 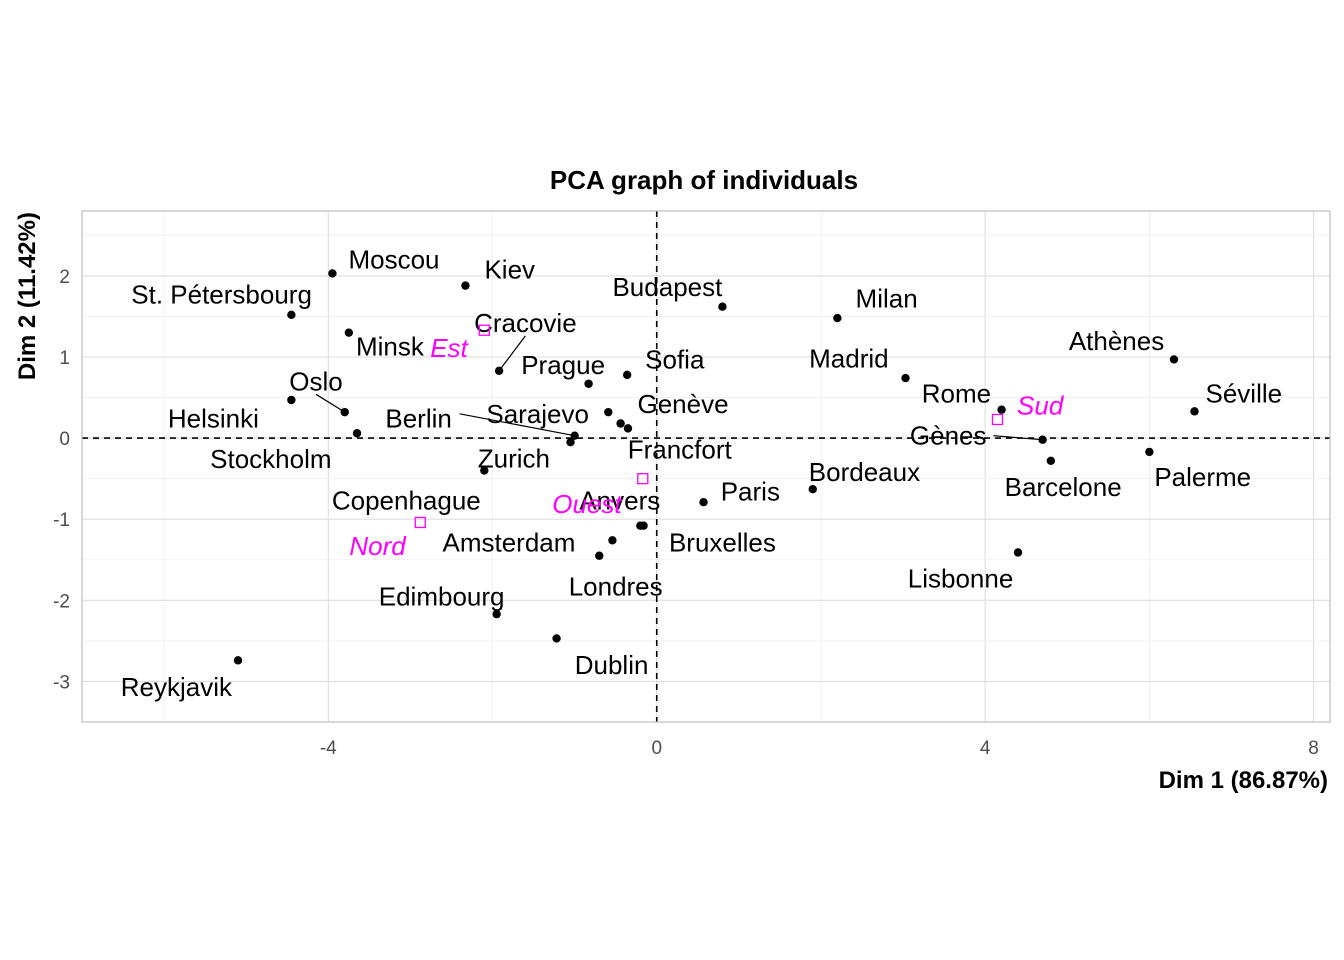 What do you see at coordinates (238, 660) in the screenshot?
I see `point-reykjavik` at bounding box center [238, 660].